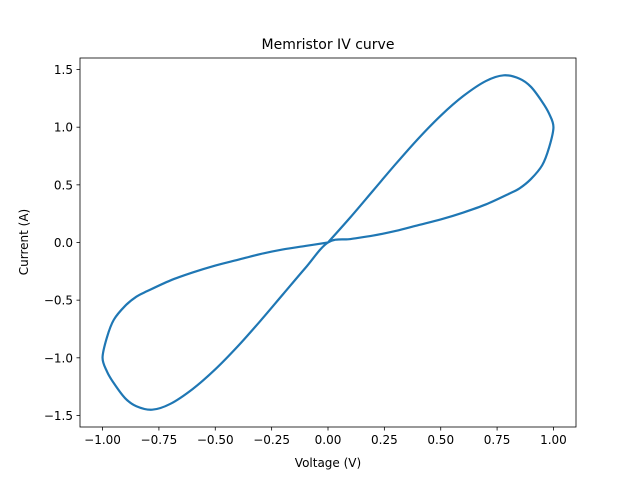 The image size is (640, 480). What do you see at coordinates (58, 301) in the screenshot?
I see `y-tick-label: −0.5` at bounding box center [58, 301].